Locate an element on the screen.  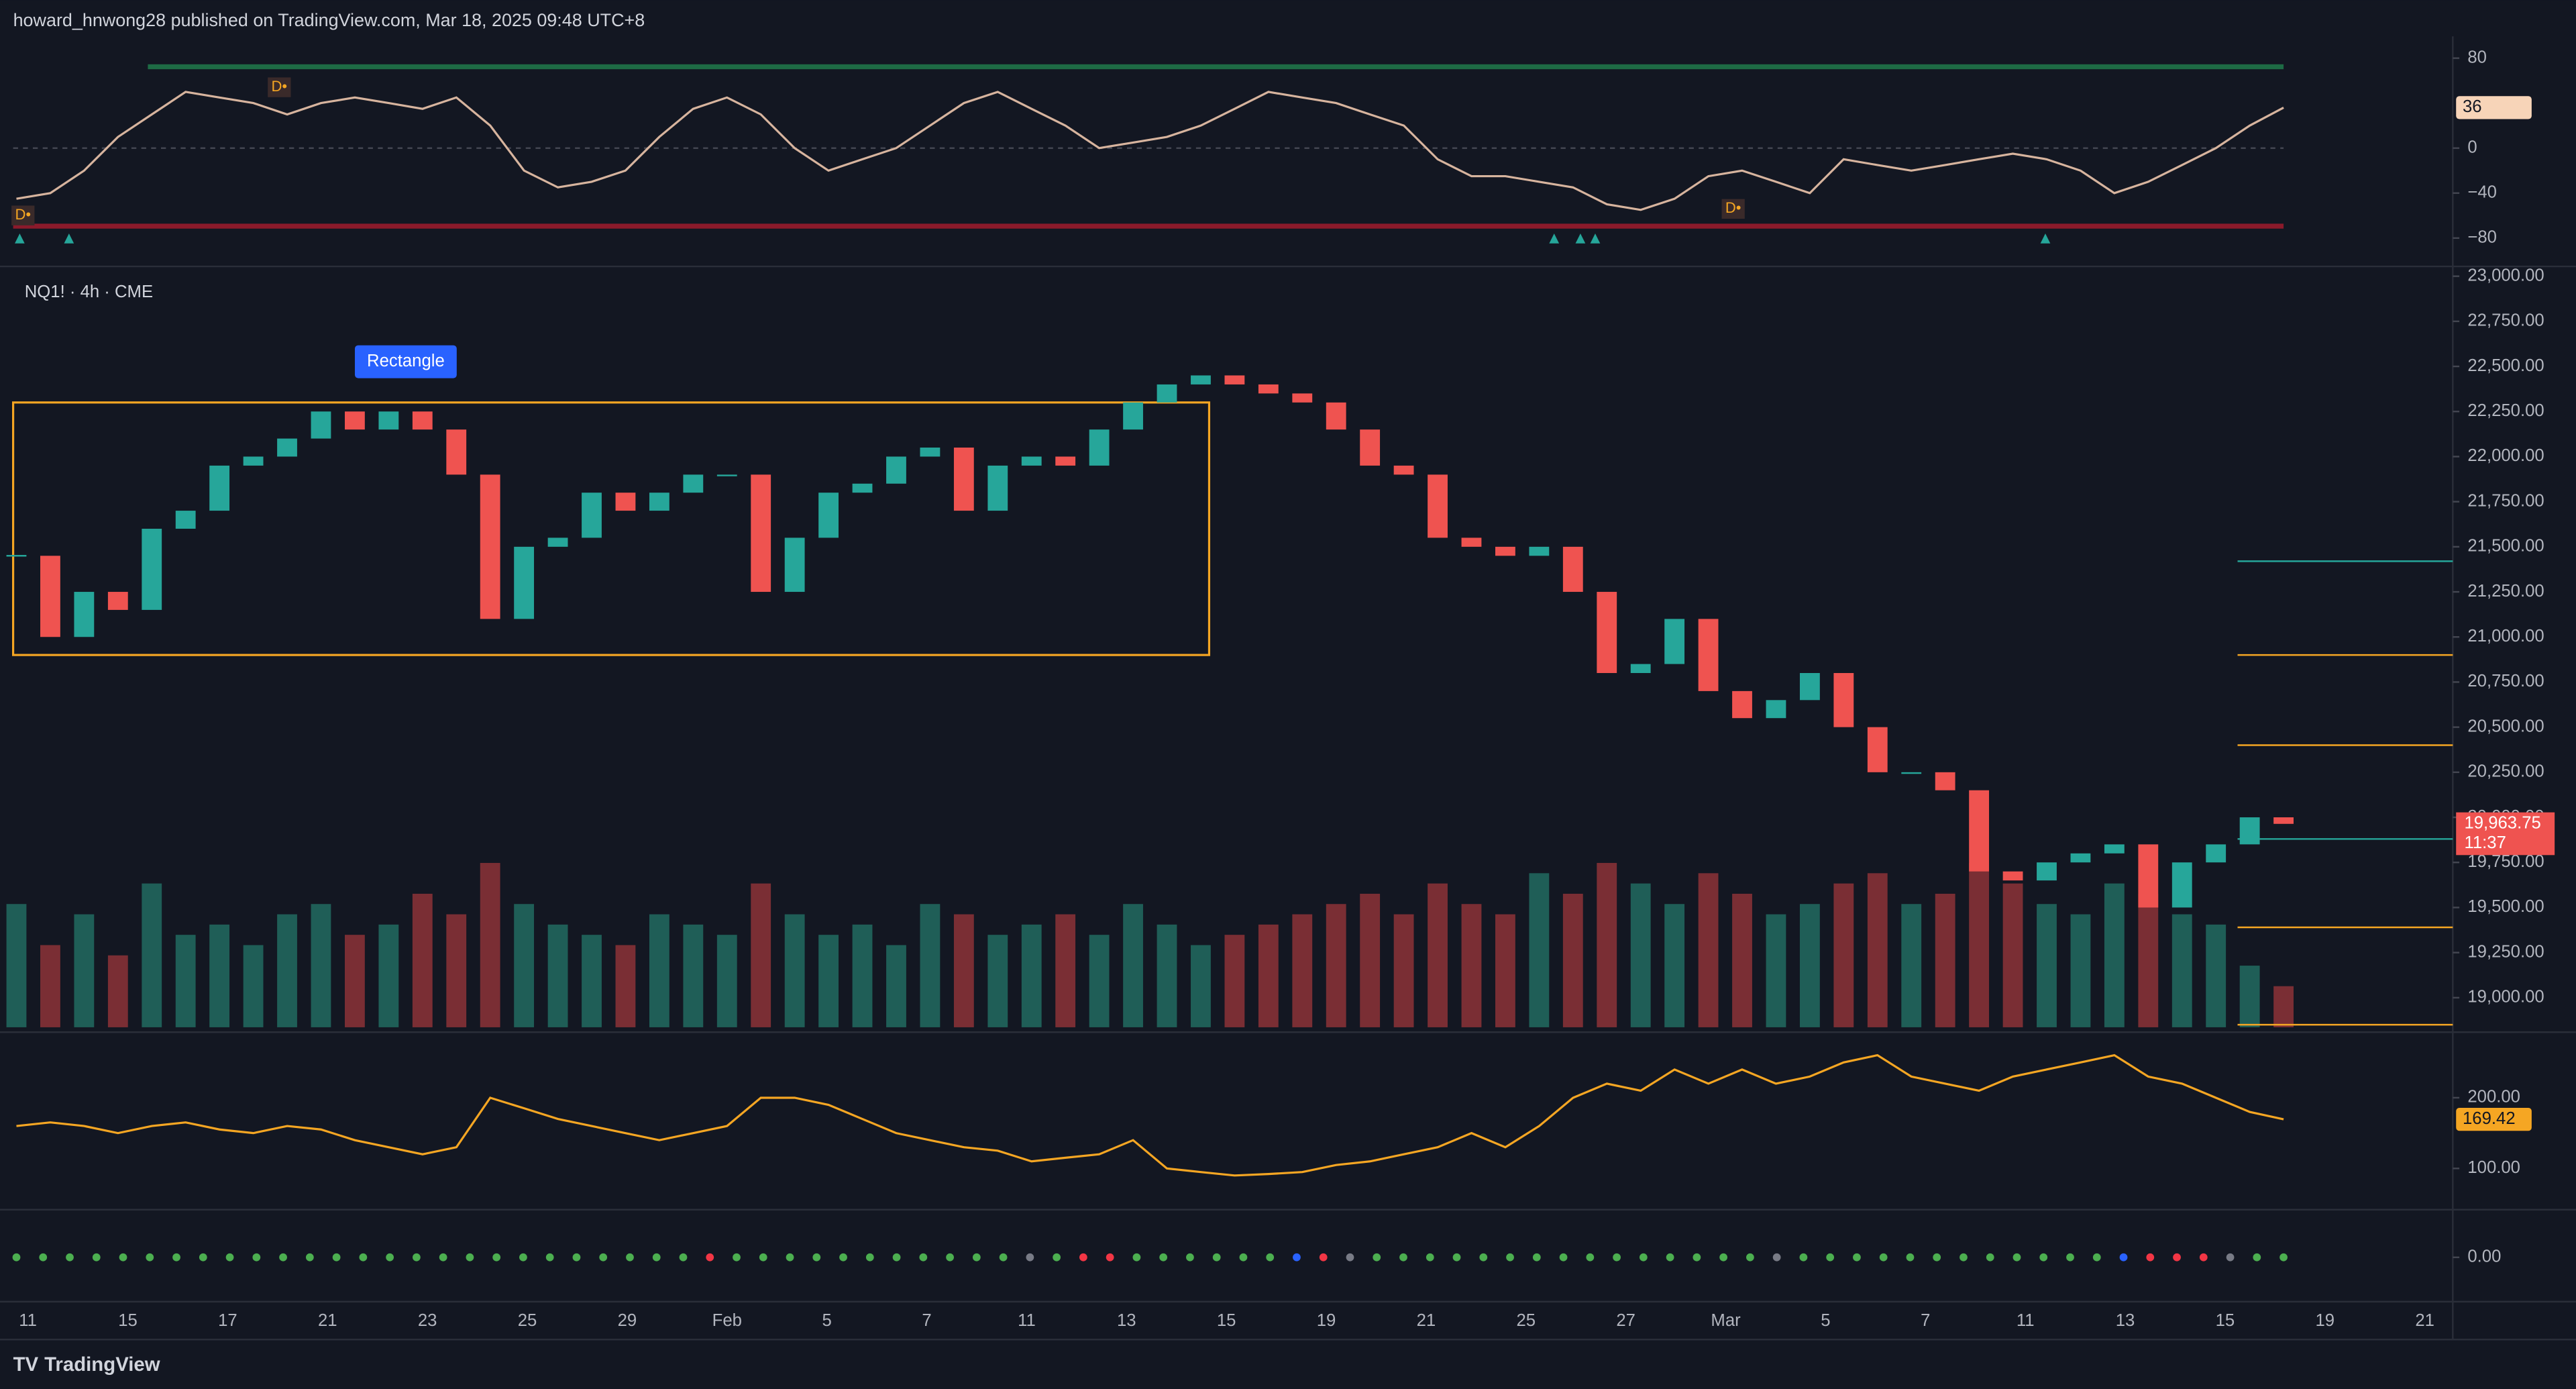
button: Rectangle is located at coordinates (406, 361).